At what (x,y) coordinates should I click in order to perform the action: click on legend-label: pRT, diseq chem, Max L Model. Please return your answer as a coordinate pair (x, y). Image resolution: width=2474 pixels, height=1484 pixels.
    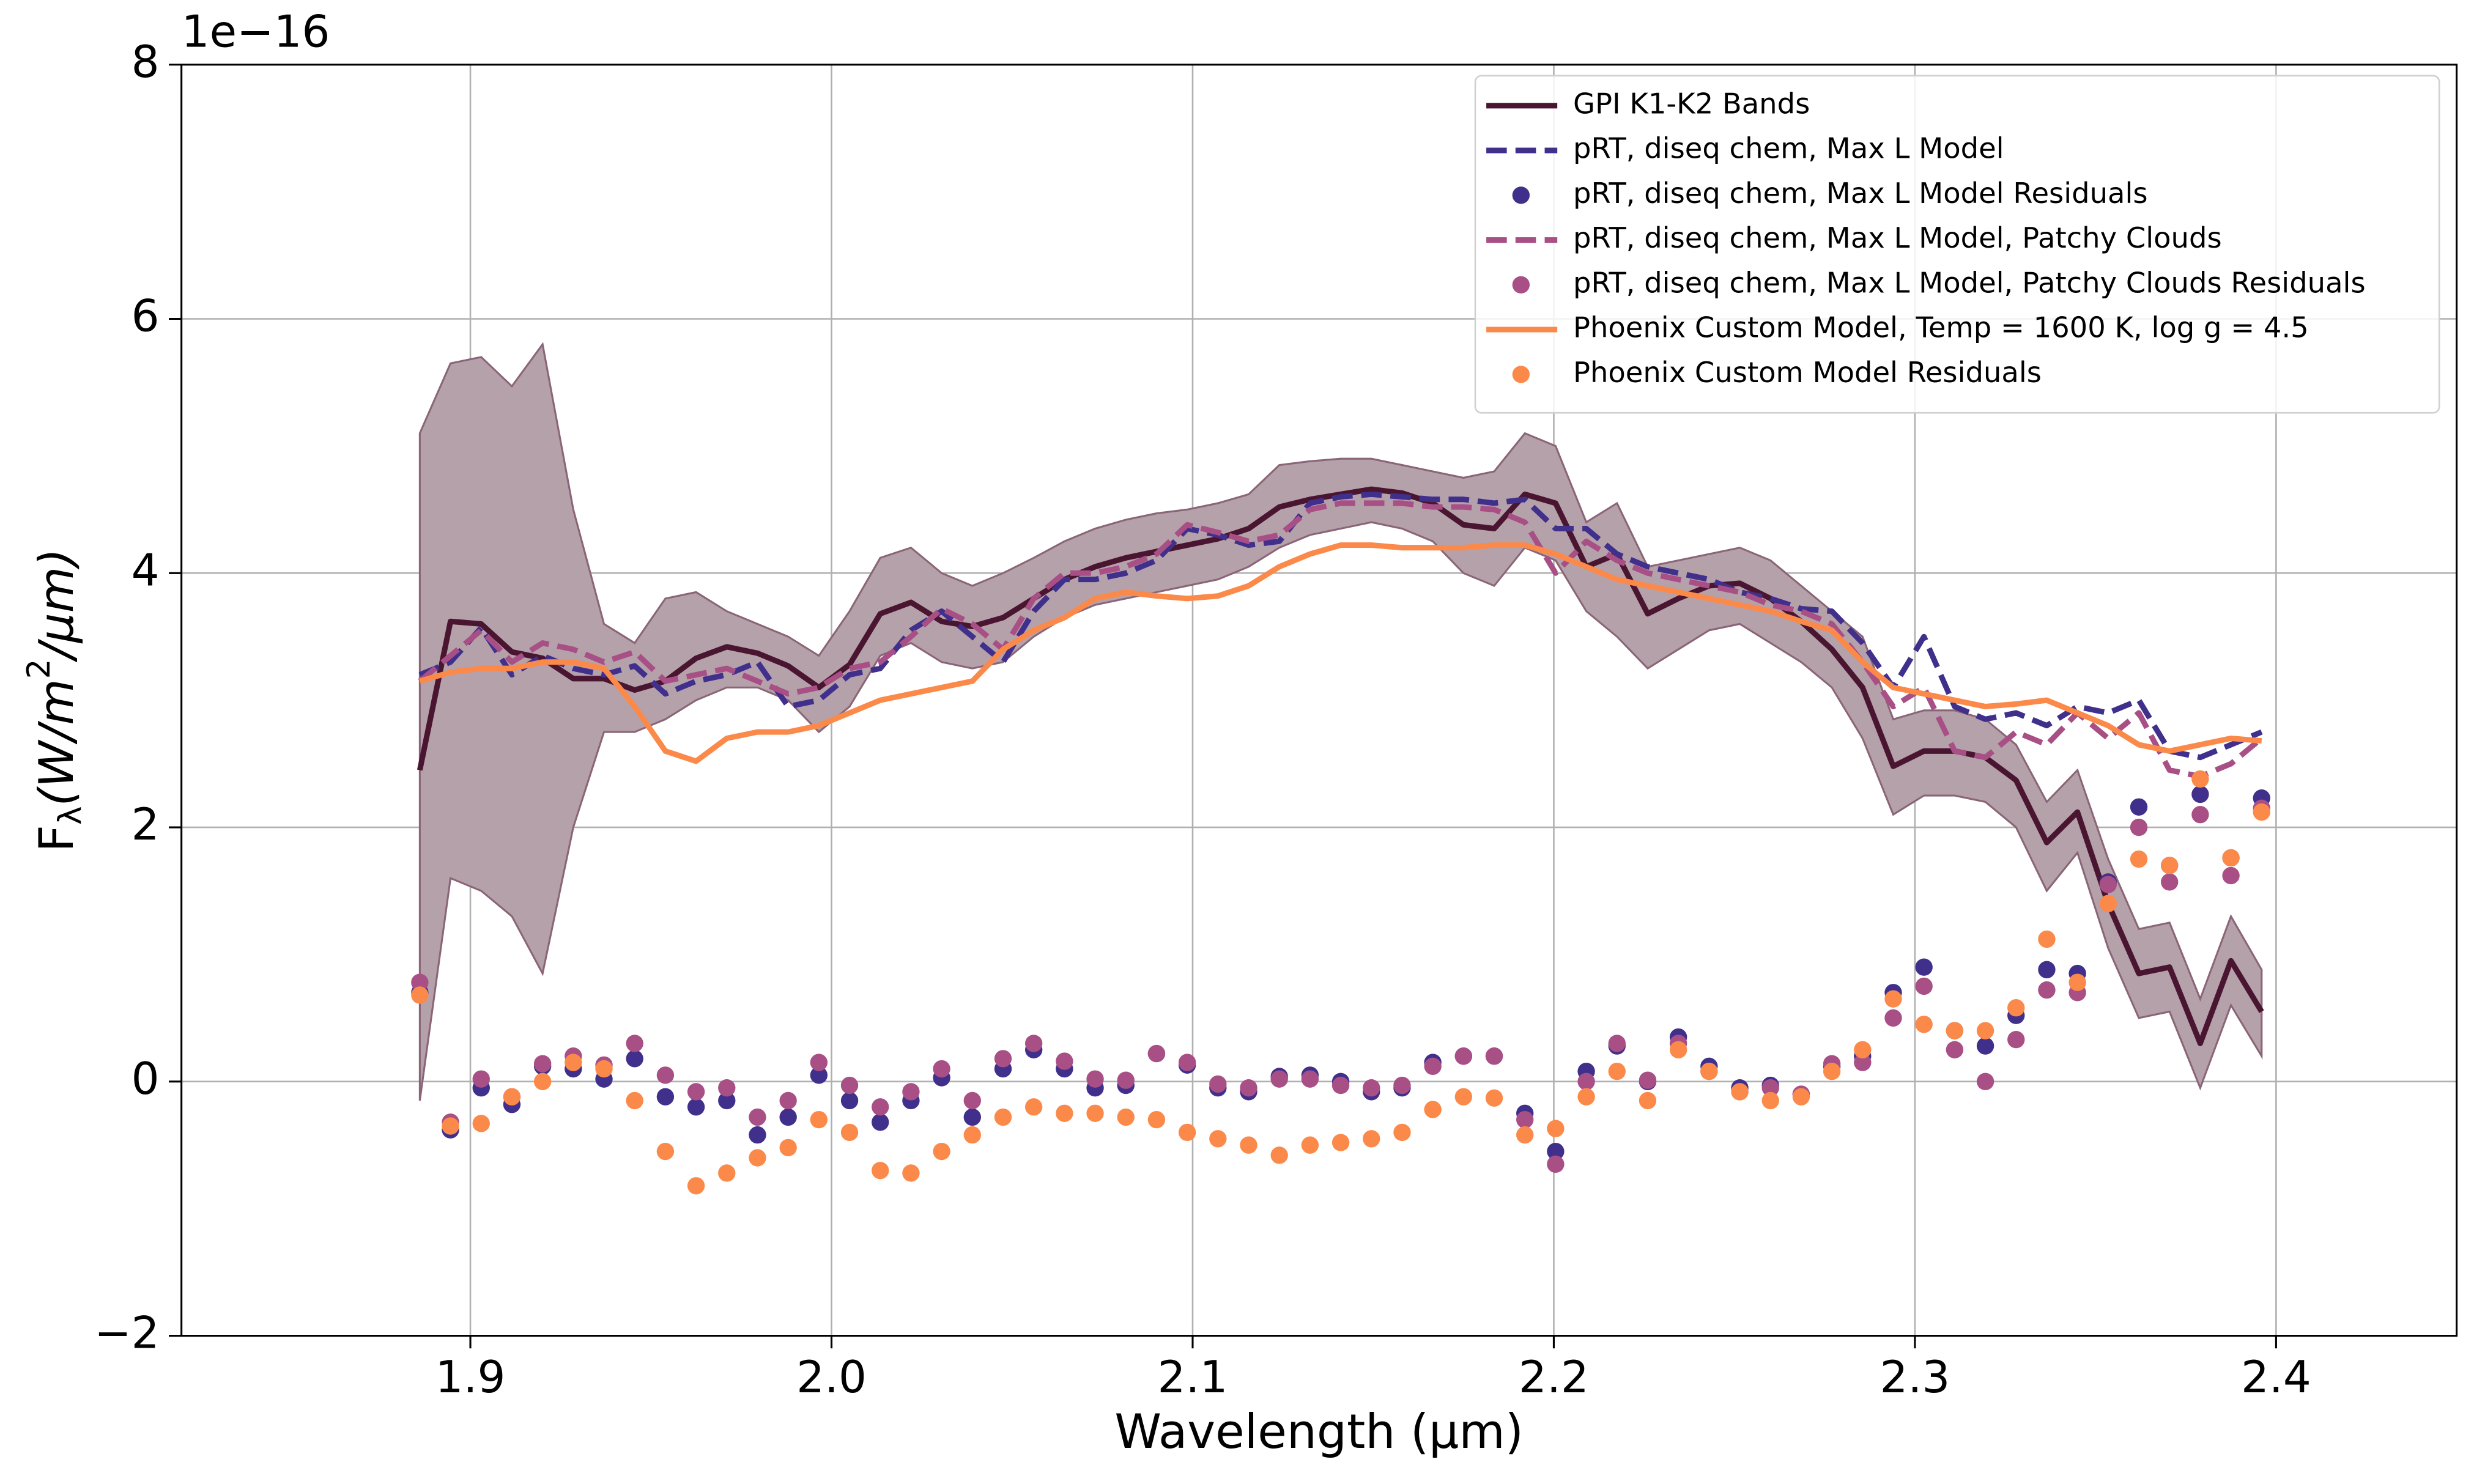
    Looking at the image, I should click on (1788, 148).